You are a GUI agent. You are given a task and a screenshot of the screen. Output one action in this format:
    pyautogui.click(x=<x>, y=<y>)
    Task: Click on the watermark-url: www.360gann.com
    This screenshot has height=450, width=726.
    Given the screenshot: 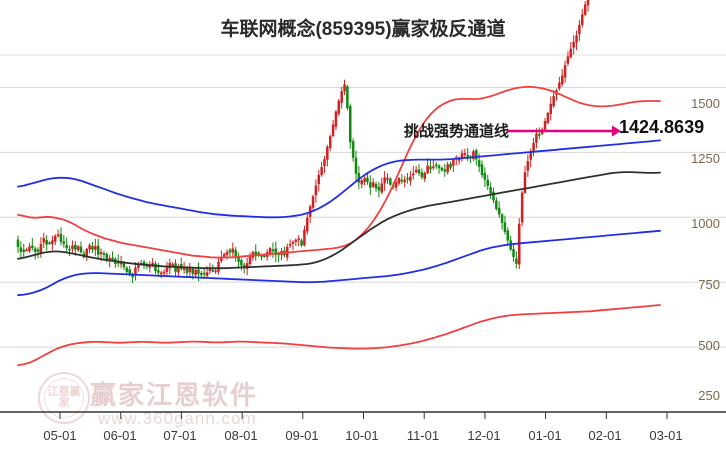 What is the action you would take?
    pyautogui.click(x=177, y=418)
    